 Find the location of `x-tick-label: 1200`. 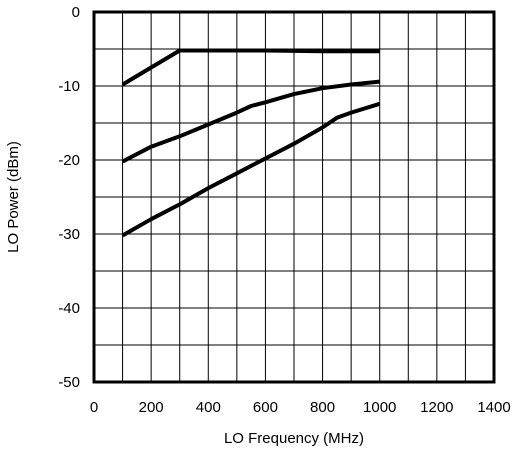

x-tick-label: 1200 is located at coordinates (436, 407).